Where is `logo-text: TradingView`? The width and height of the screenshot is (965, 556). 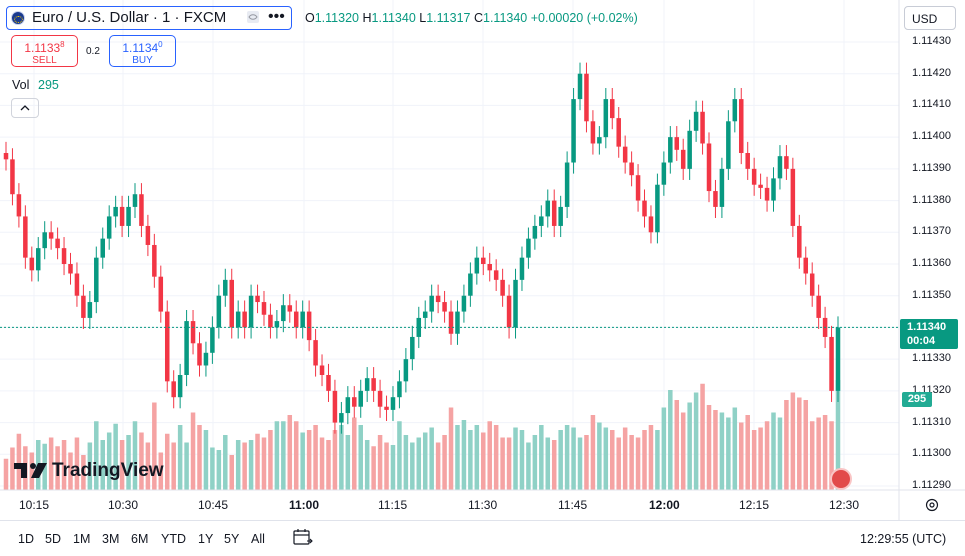 logo-text: TradingView is located at coordinates (108, 470).